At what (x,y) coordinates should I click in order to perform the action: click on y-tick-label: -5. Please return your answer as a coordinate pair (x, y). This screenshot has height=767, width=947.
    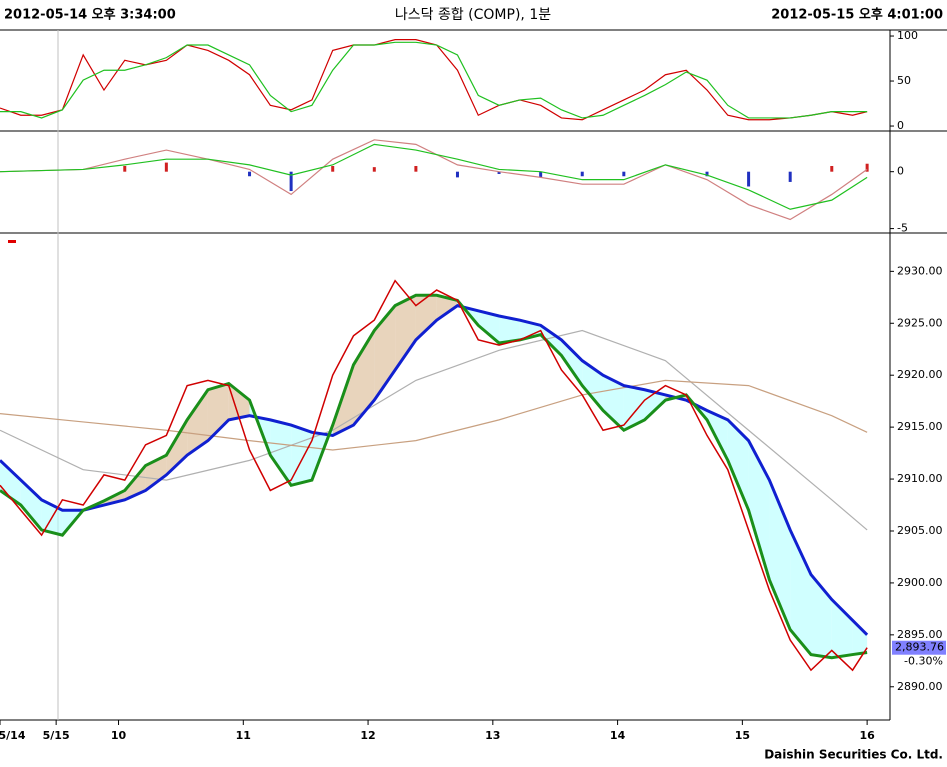
    Looking at the image, I should click on (902, 228).